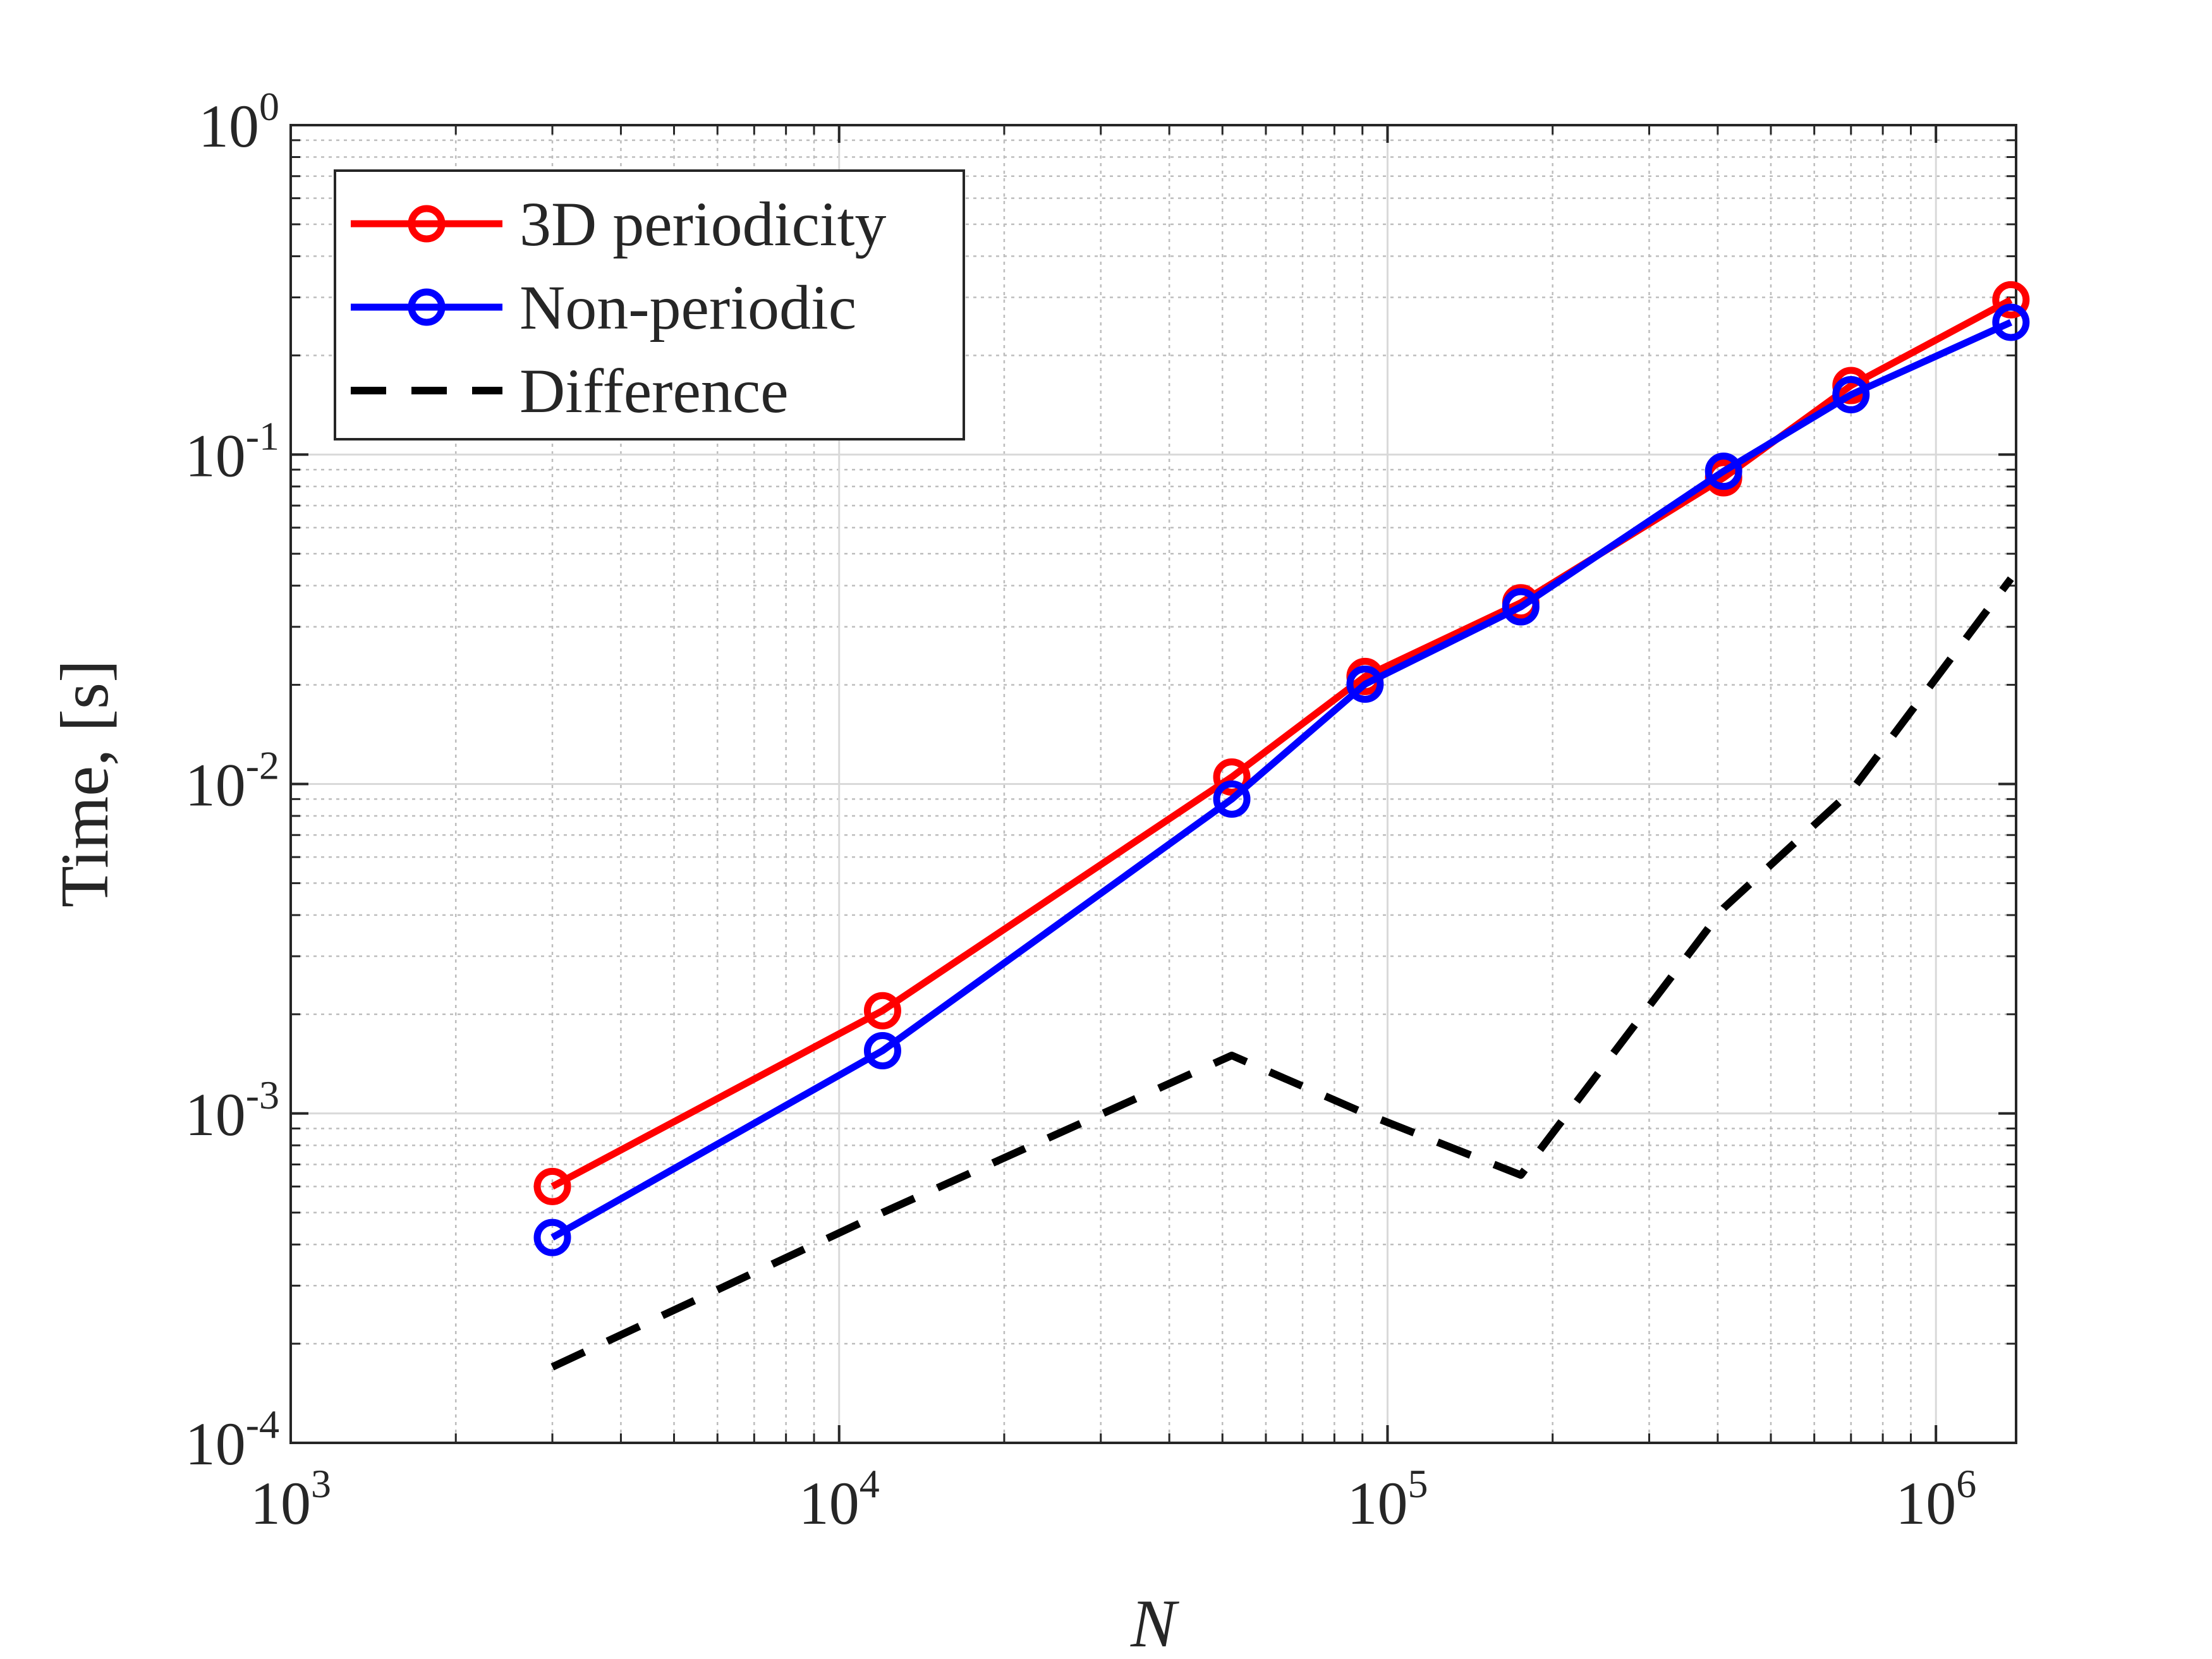  What do you see at coordinates (232, 451) in the screenshot?
I see `y-tick-label: 10⁻¹` at bounding box center [232, 451].